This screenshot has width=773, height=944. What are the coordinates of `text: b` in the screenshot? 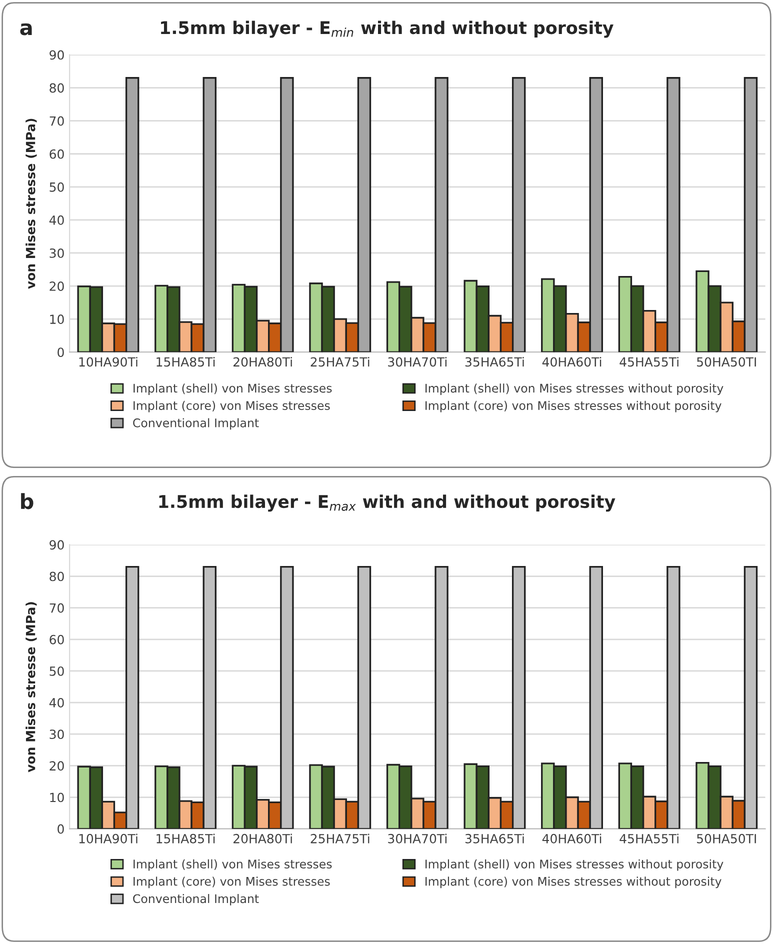 It's located at (27, 501).